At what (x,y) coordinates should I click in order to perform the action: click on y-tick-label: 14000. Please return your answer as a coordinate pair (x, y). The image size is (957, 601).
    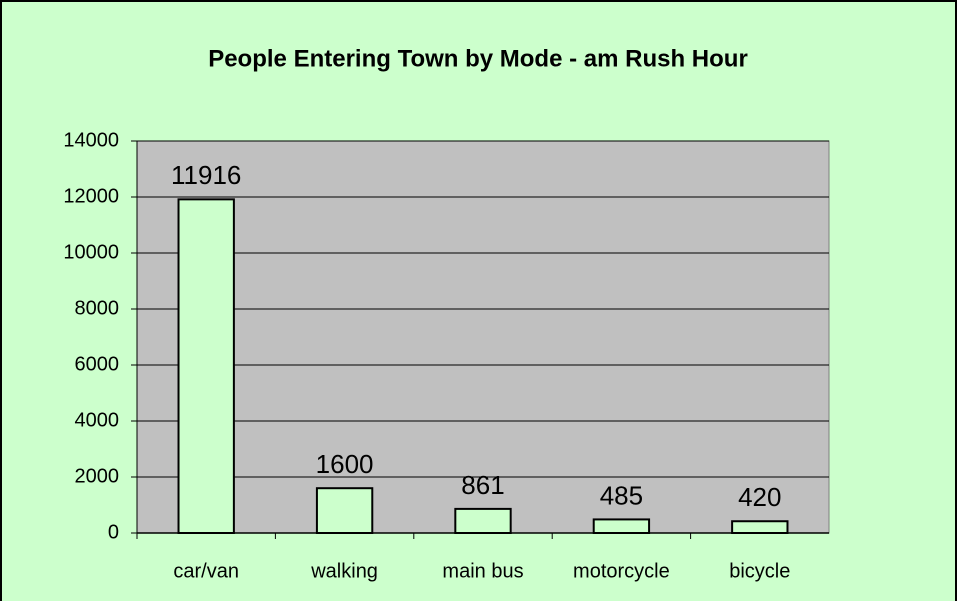
    Looking at the image, I should click on (91, 140).